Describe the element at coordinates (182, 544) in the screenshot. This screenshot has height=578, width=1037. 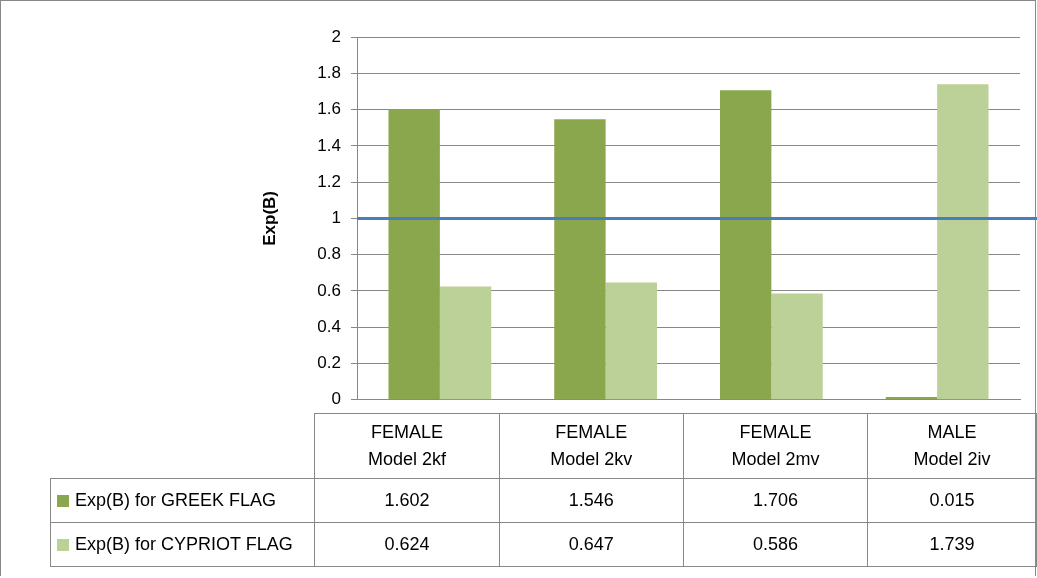
I see `legend-label: Exp(B) for CYPRIOT FLAG` at that location.